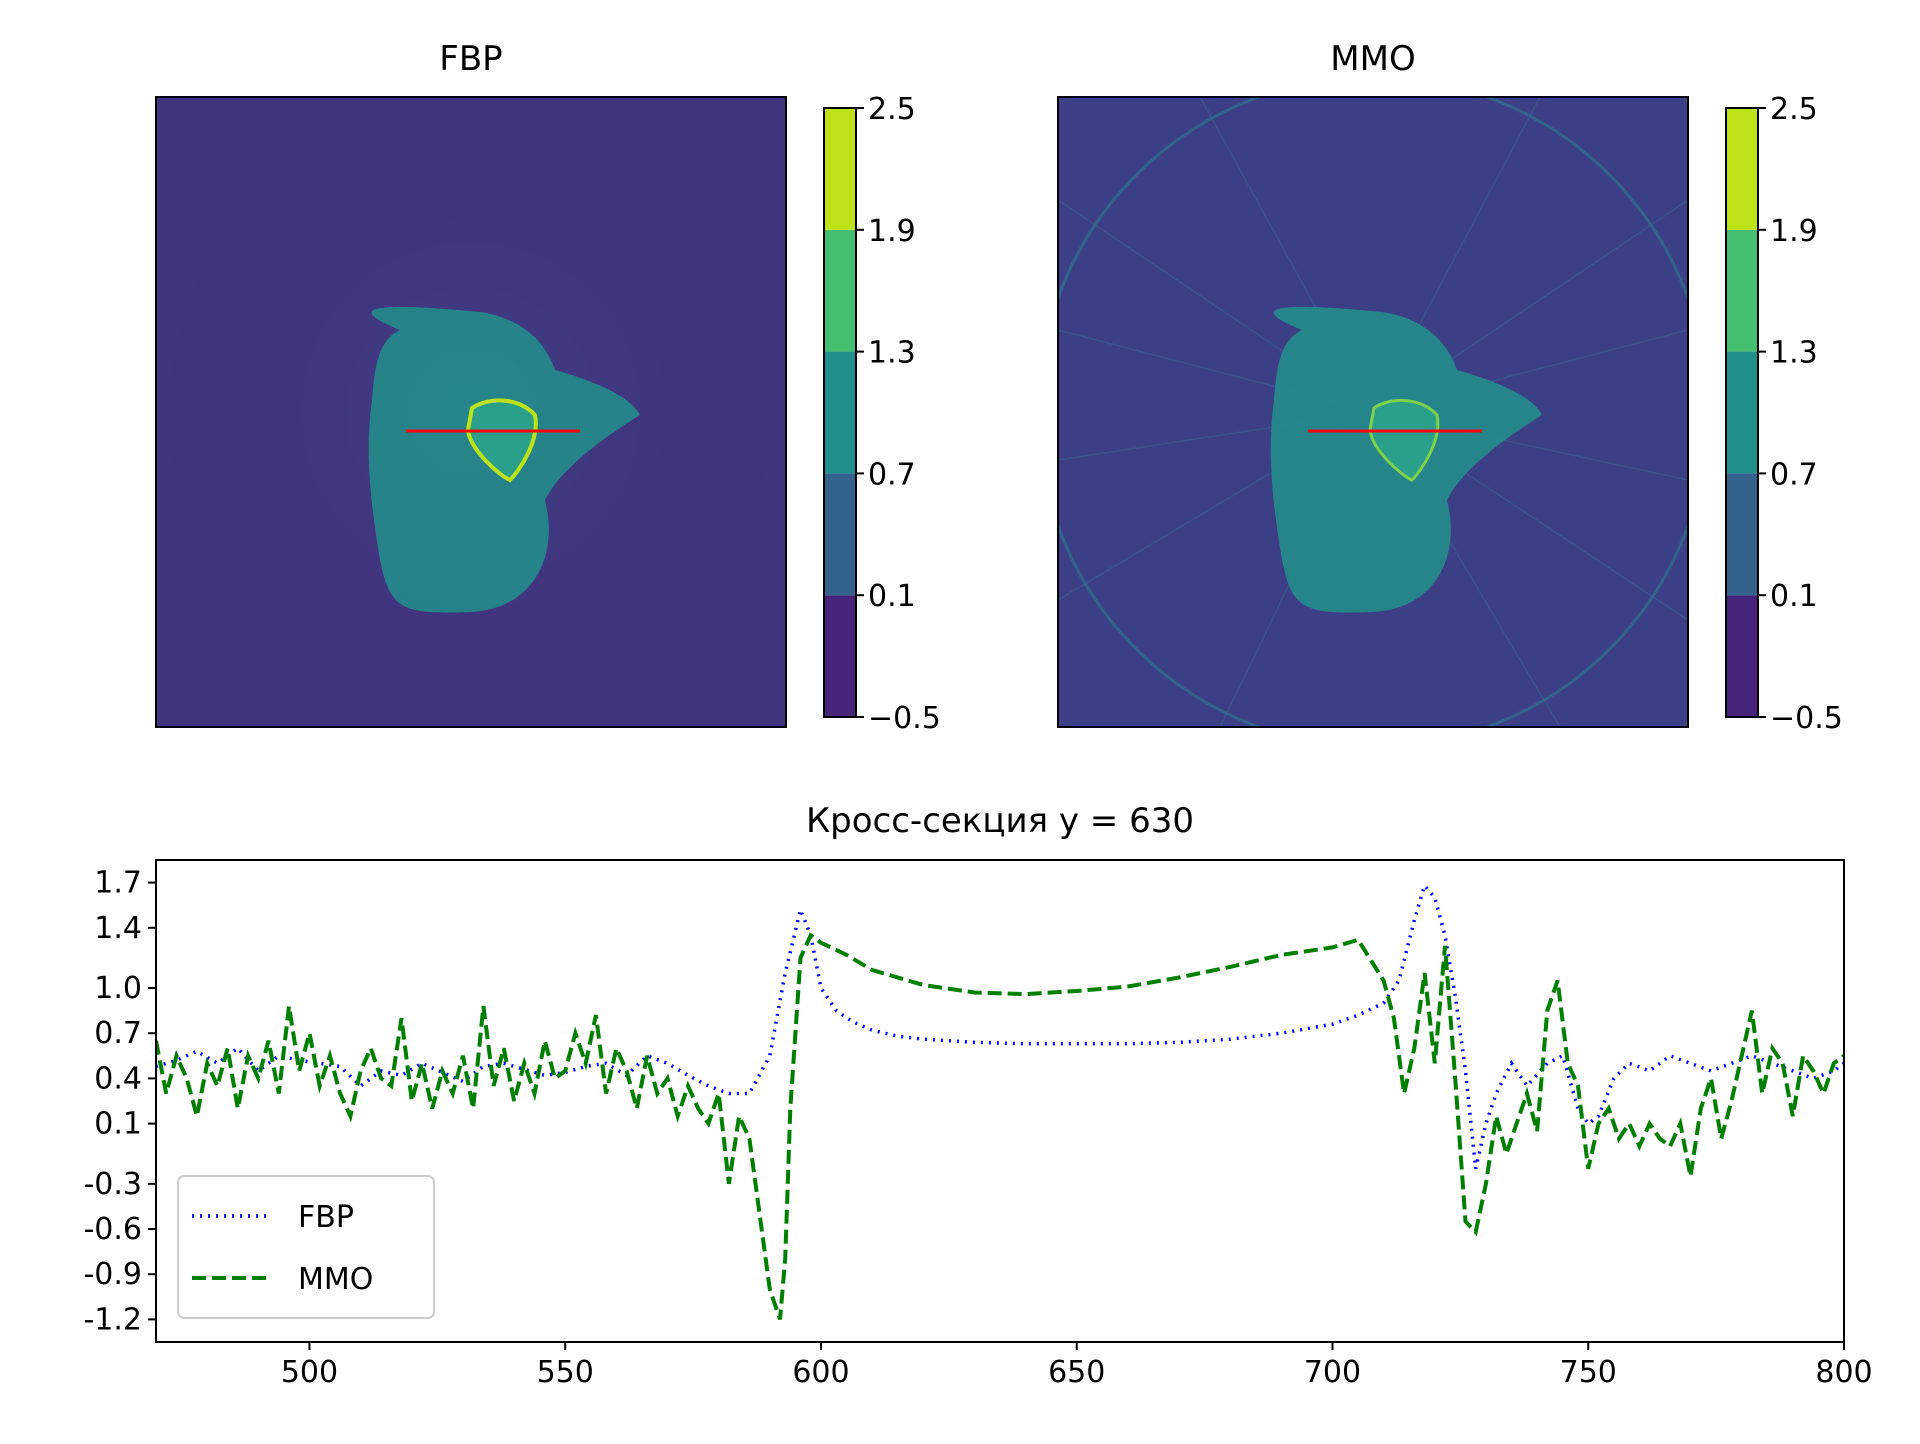 Image resolution: width=1920 pixels, height=1444 pixels. I want to click on y-tick-label: 0.4, so click(118, 1078).